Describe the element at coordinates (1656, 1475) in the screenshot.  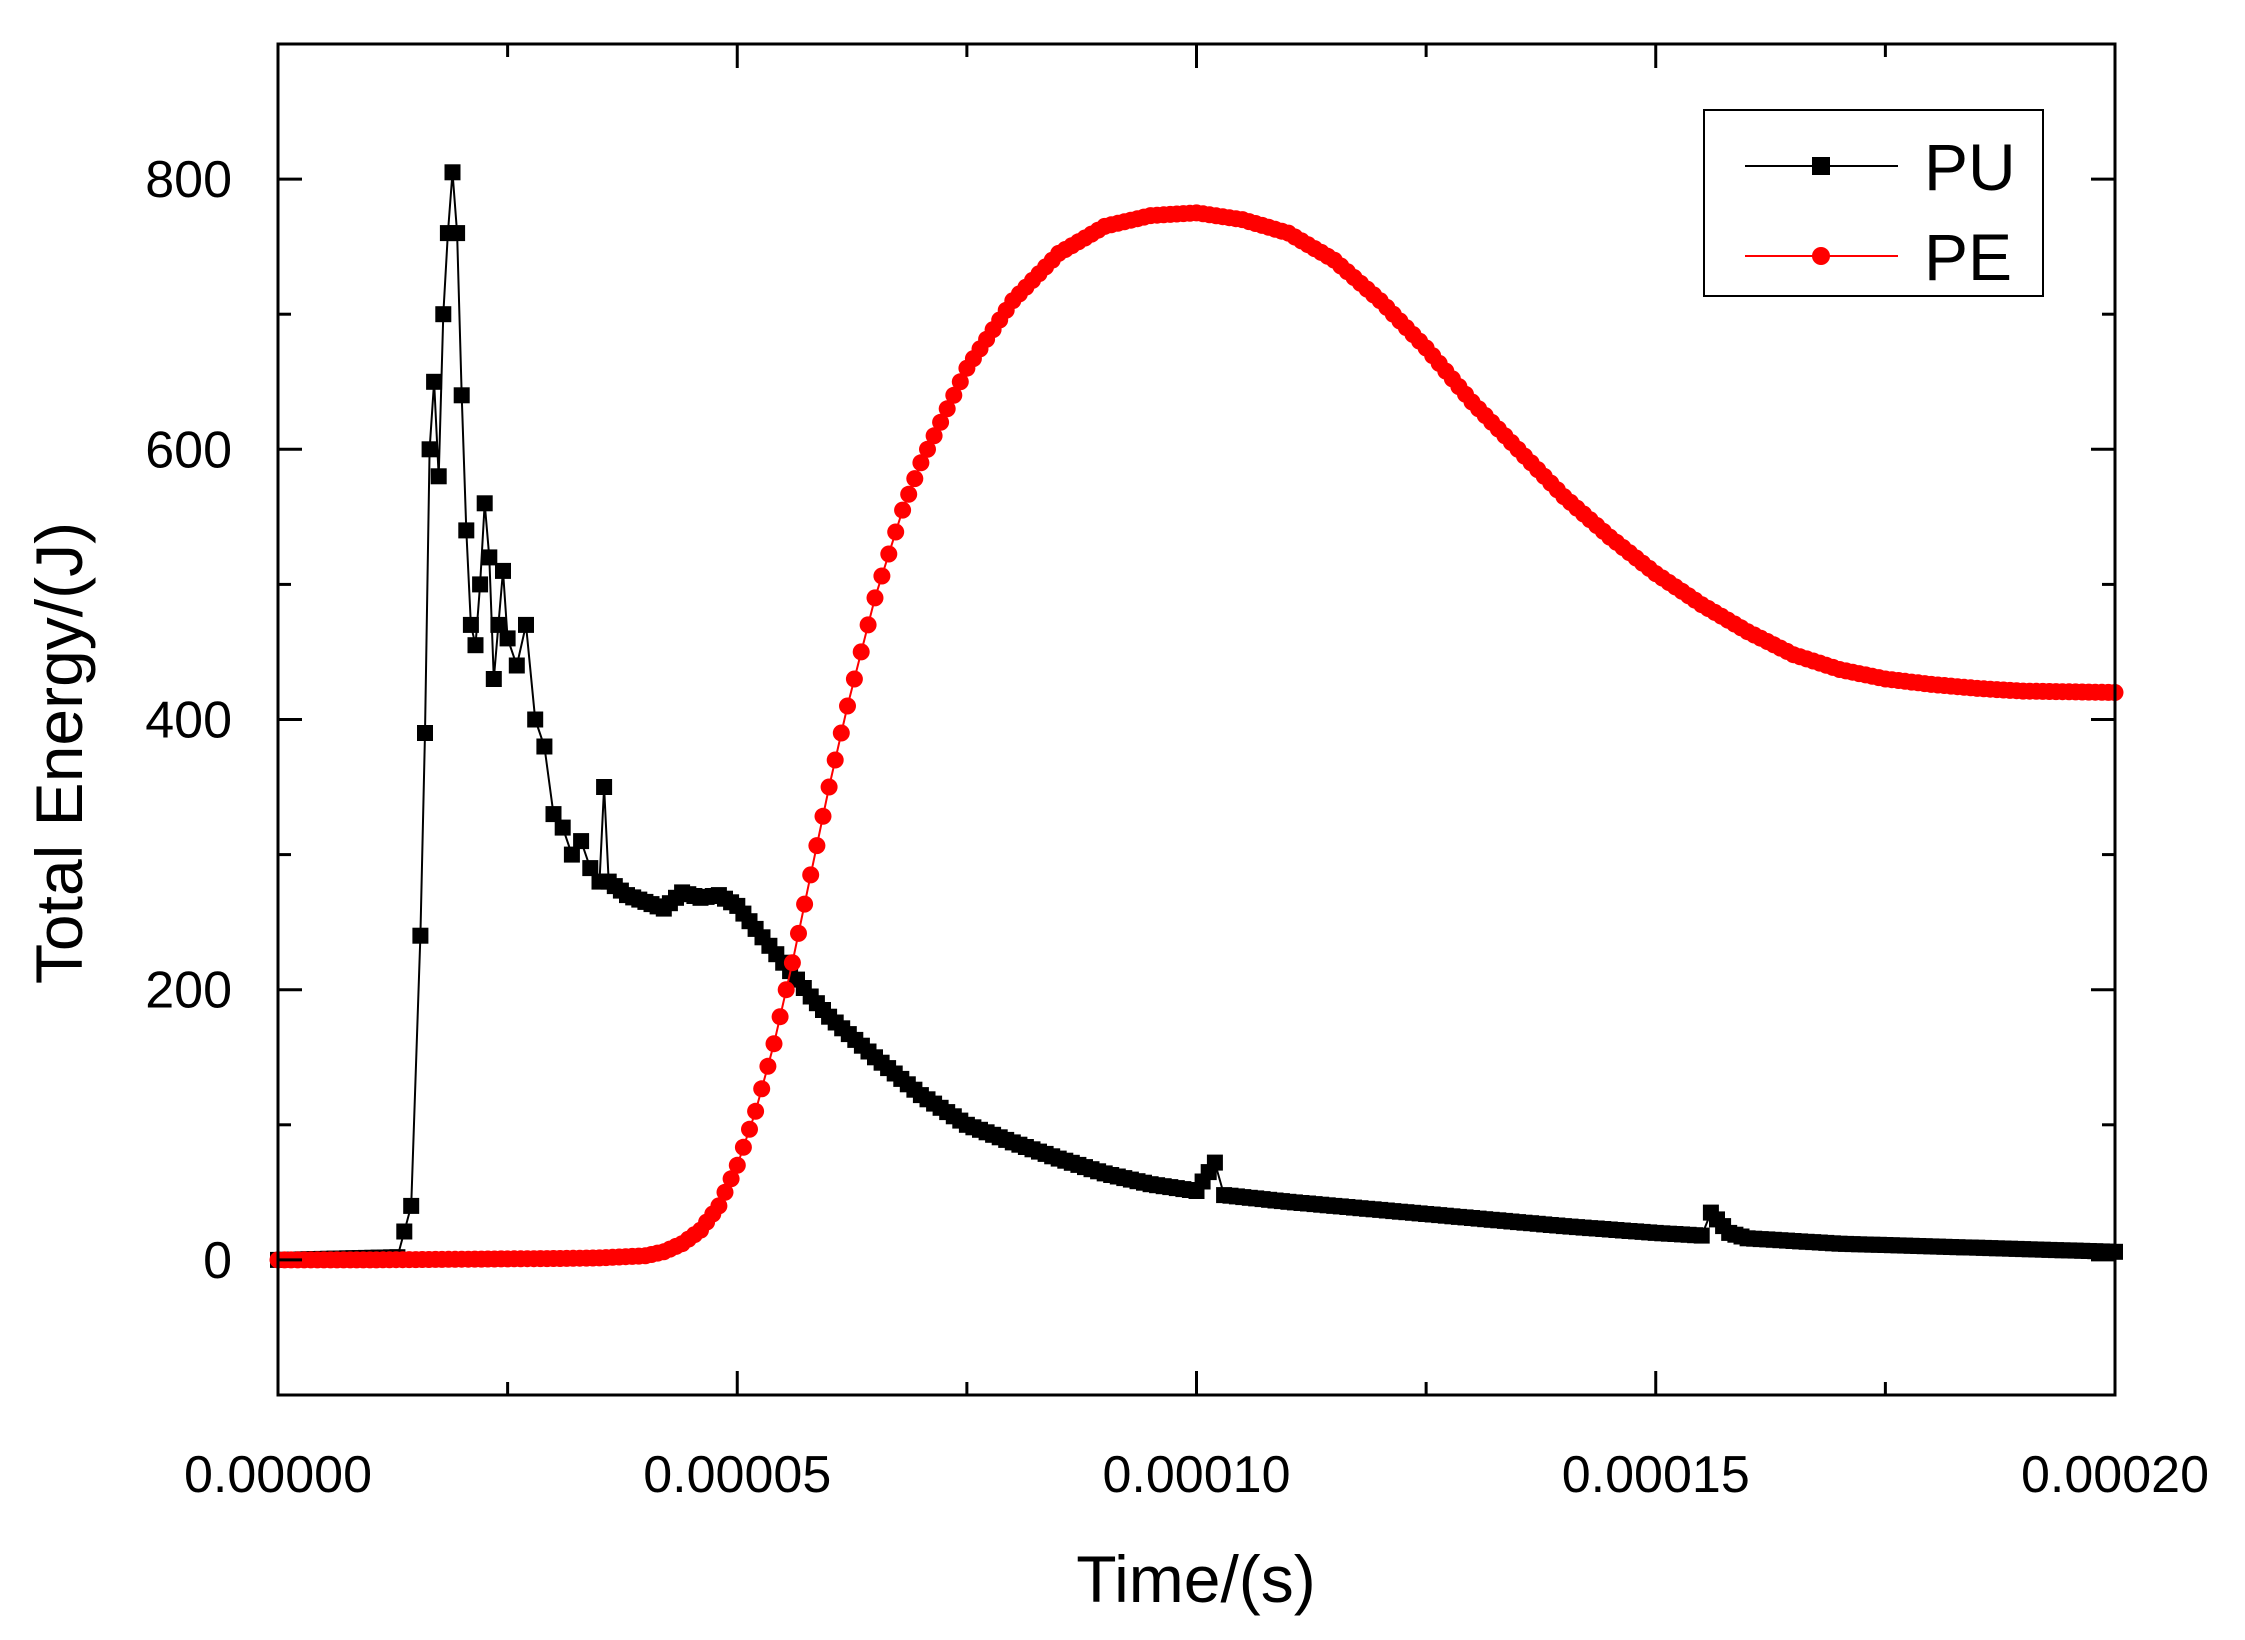
I see `x-tick-label: 0.00015` at that location.